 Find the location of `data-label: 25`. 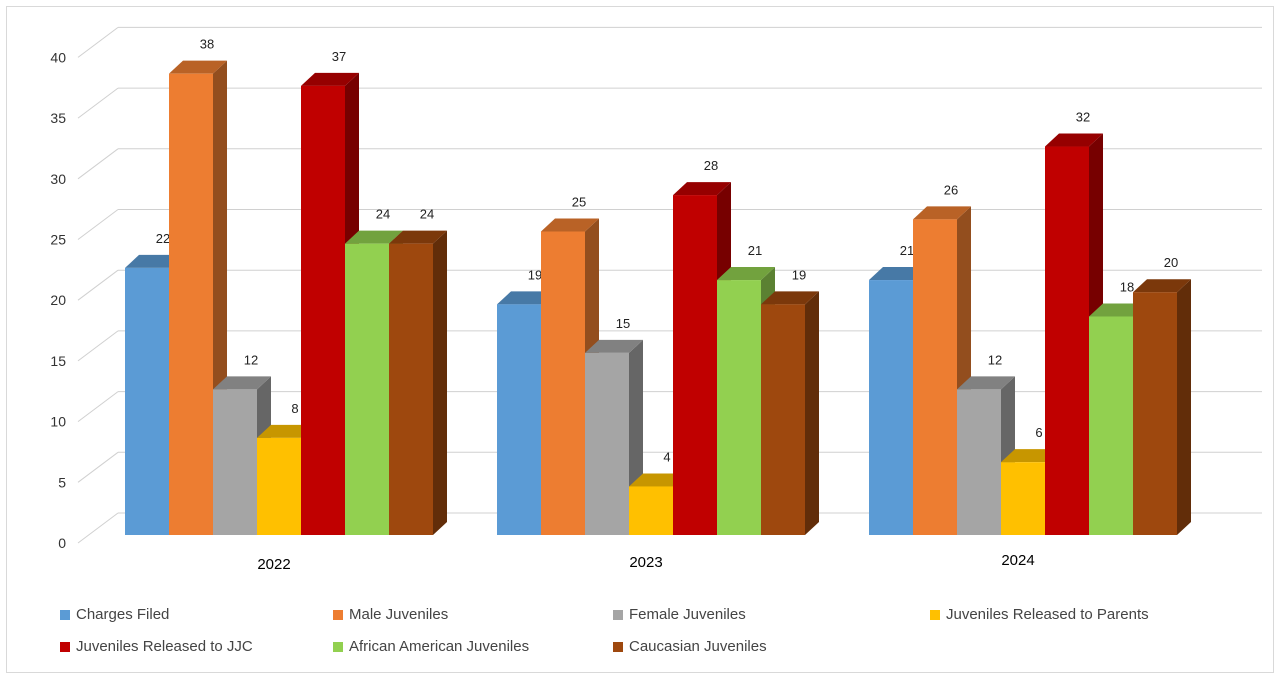

data-label: 25 is located at coordinates (579, 202).